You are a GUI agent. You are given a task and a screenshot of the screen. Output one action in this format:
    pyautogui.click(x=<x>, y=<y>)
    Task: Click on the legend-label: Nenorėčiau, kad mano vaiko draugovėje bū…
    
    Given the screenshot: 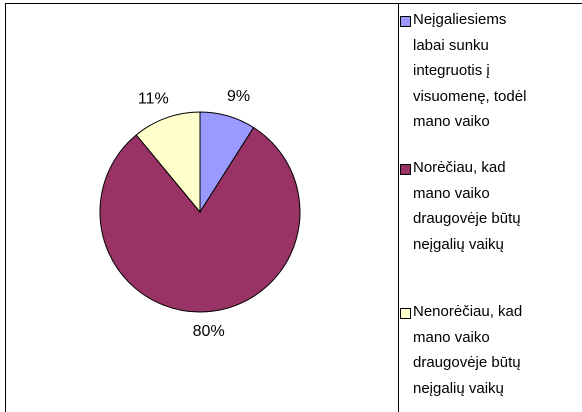 What is the action you would take?
    pyautogui.click(x=468, y=350)
    